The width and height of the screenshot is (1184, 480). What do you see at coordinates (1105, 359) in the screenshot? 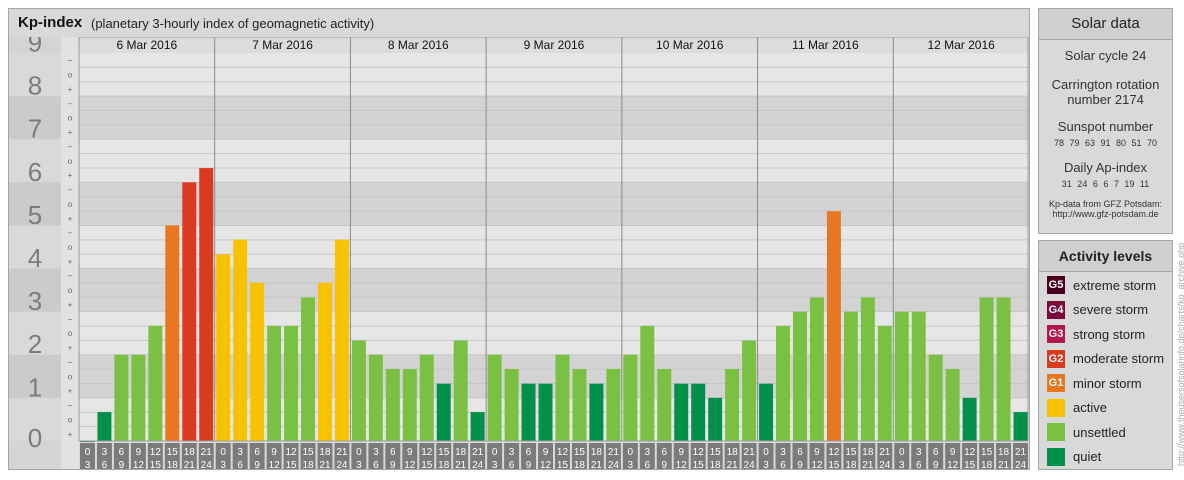
I see `legend-item: G2 moderate storm` at bounding box center [1105, 359].